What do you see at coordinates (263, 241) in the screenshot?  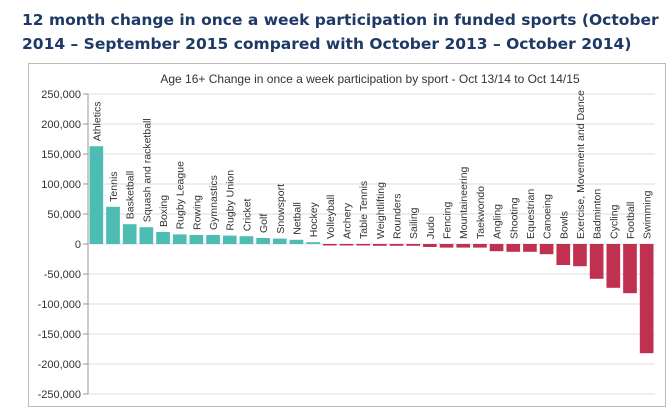 I see `bar-golf` at bounding box center [263, 241].